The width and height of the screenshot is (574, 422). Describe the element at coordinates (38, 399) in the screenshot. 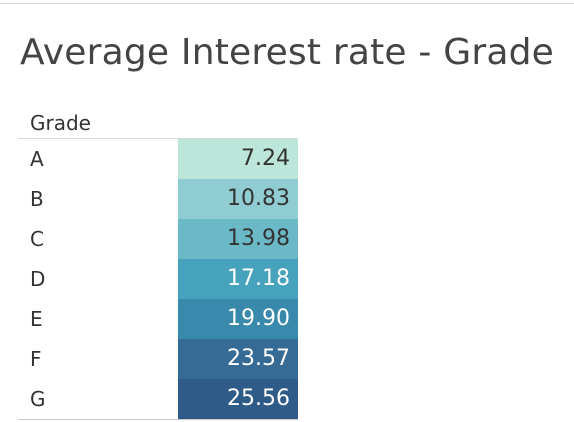

I see `grade-label-g: G` at that location.